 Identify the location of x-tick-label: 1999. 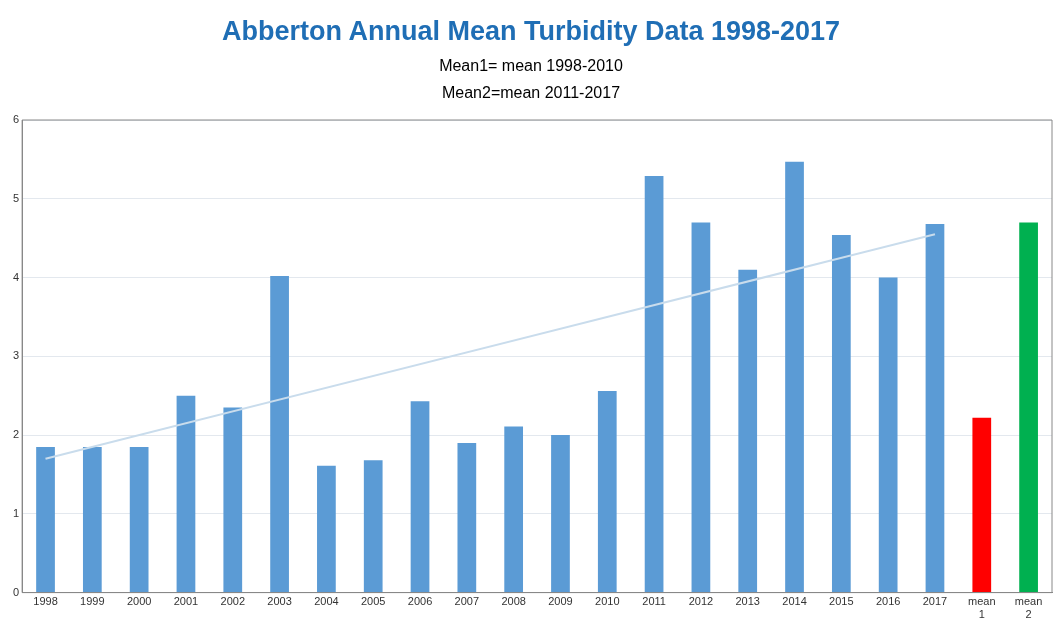
(92, 601).